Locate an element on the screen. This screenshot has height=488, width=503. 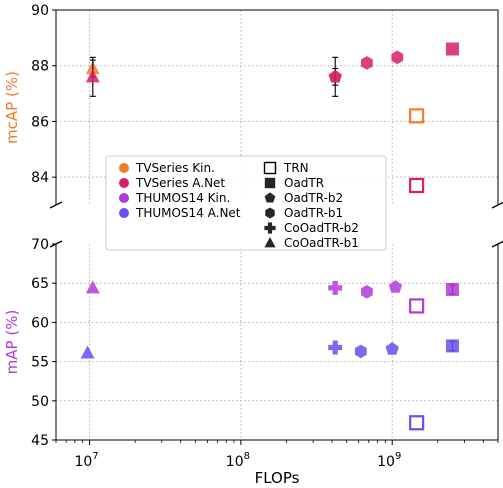
y-axis-label-top: mcAP (%) is located at coordinates (12, 107).